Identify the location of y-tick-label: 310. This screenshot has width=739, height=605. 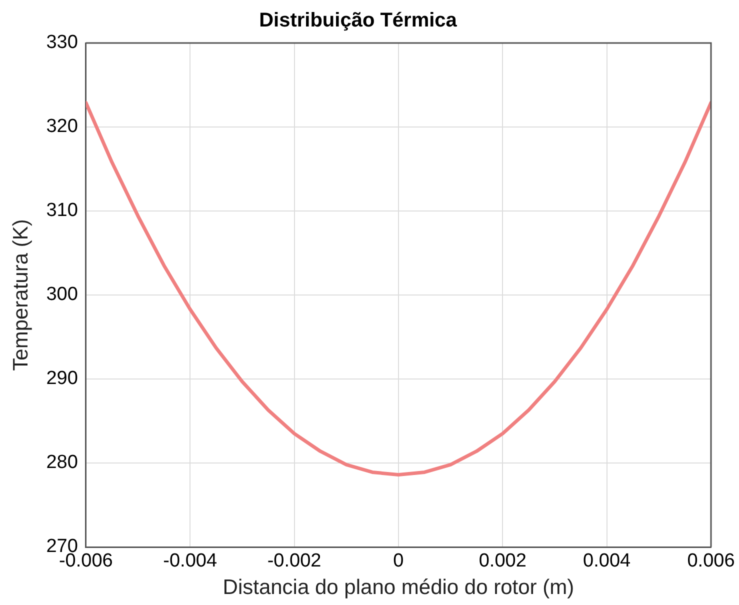
(62, 211).